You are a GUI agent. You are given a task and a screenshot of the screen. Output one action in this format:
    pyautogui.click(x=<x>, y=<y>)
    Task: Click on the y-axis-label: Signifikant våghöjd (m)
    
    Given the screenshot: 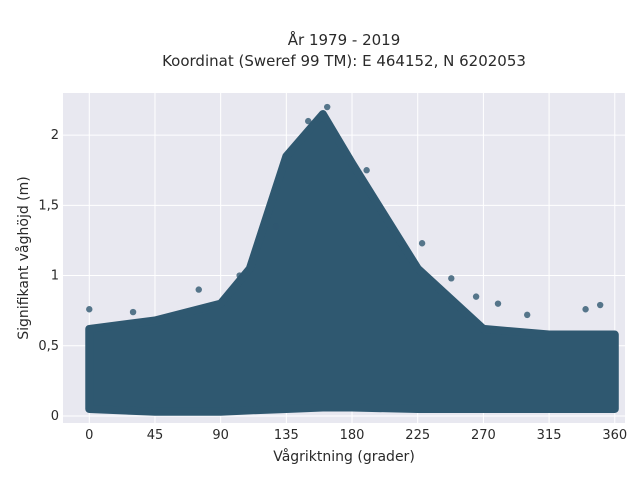 What is the action you would take?
    pyautogui.click(x=23, y=257)
    